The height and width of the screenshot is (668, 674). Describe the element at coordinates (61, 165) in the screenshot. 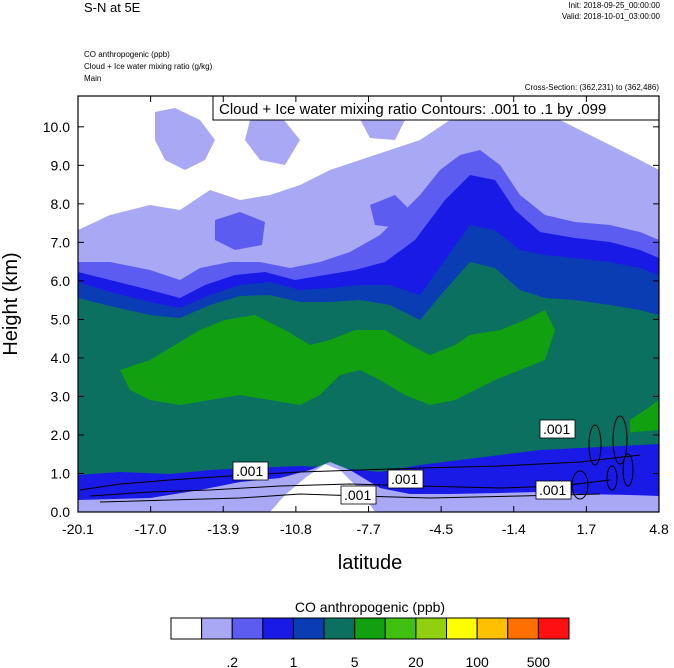

I see `y-tick-label: 9.0` at that location.